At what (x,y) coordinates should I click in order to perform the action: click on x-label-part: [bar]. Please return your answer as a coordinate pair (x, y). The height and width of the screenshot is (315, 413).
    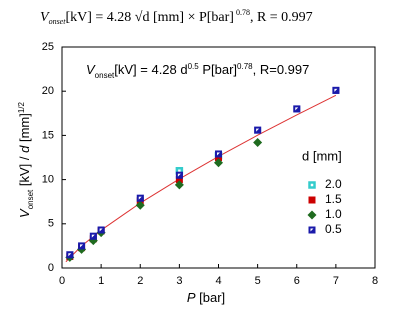
    Looking at the image, I should click on (211, 297).